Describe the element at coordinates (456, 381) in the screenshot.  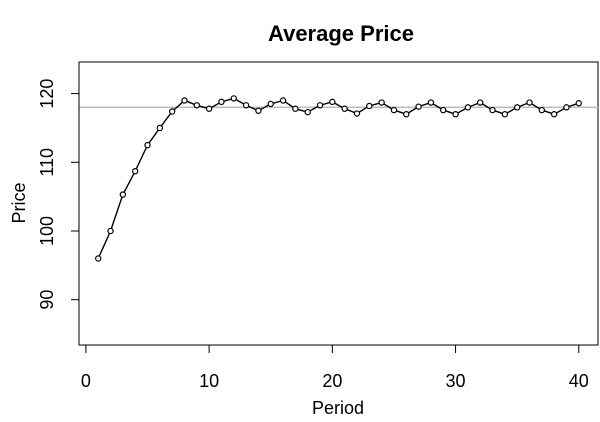
I see `x-tick-label: 30` at that location.